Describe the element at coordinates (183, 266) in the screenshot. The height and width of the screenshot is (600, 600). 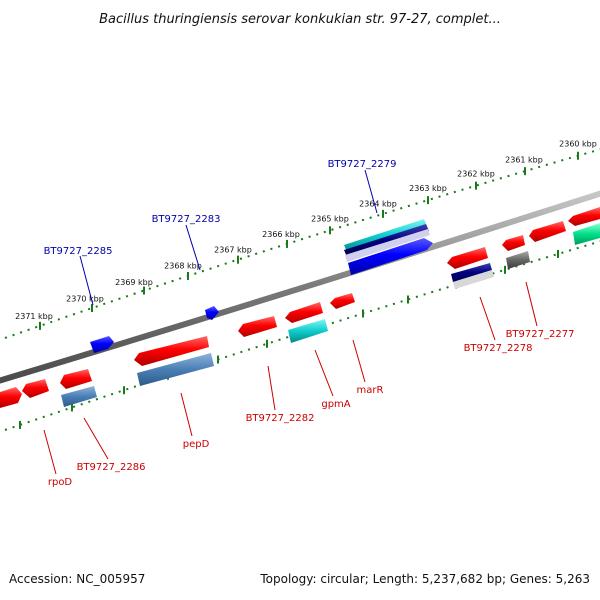
I see `scale-tick-label: 2368 kbp` at that location.